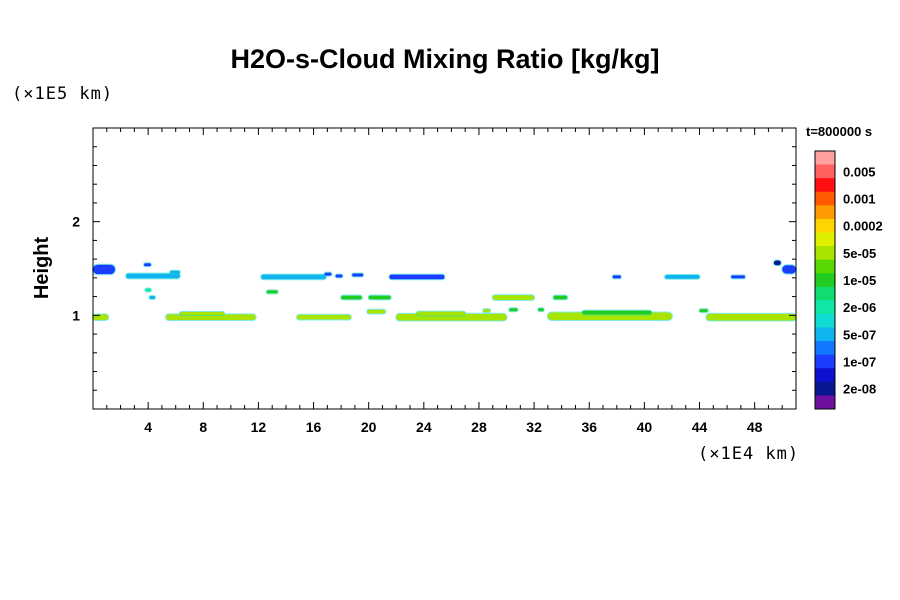  What do you see at coordinates (534, 427) in the screenshot?
I see `x-tick-label: 32` at bounding box center [534, 427].